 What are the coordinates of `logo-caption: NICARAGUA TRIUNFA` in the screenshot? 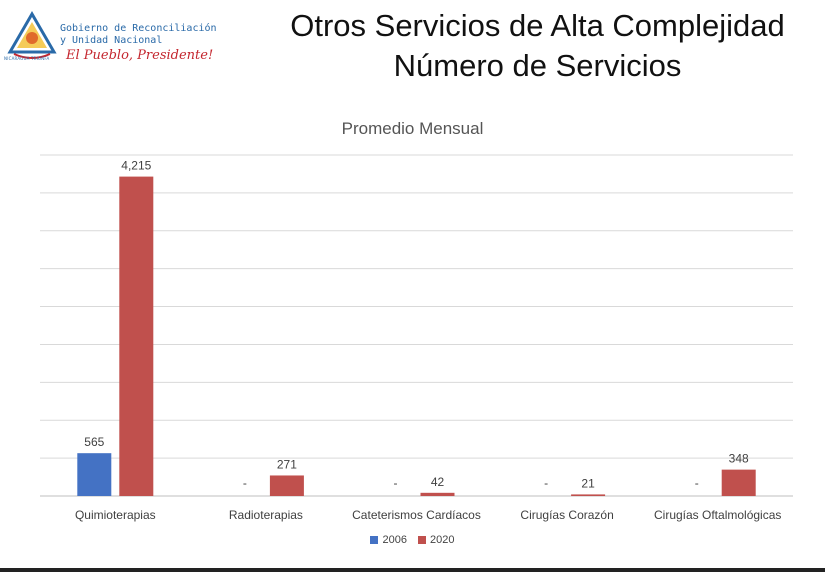 It's located at (27, 58).